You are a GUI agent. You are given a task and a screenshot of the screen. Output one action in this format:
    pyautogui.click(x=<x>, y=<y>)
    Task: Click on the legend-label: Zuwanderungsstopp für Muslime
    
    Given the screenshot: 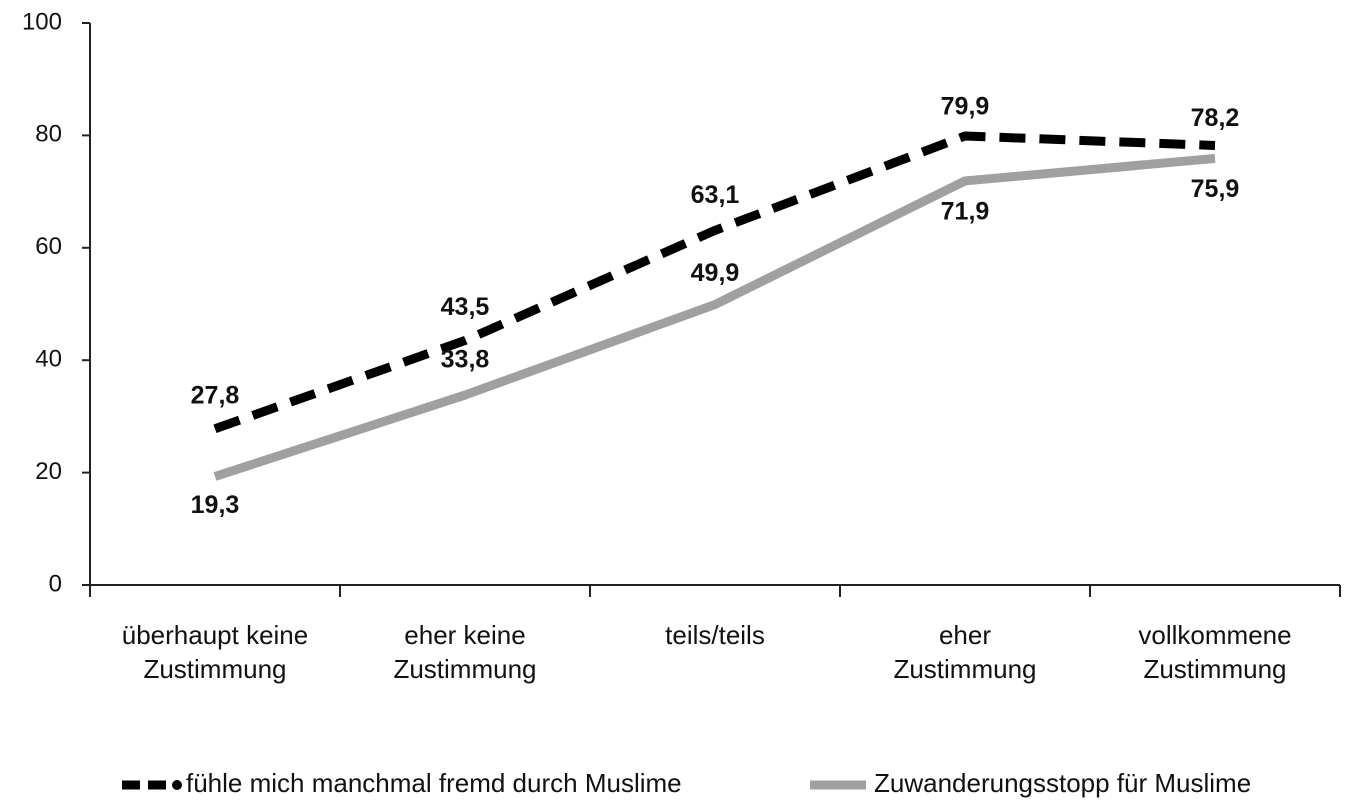 What is the action you would take?
    pyautogui.click(x=1062, y=783)
    